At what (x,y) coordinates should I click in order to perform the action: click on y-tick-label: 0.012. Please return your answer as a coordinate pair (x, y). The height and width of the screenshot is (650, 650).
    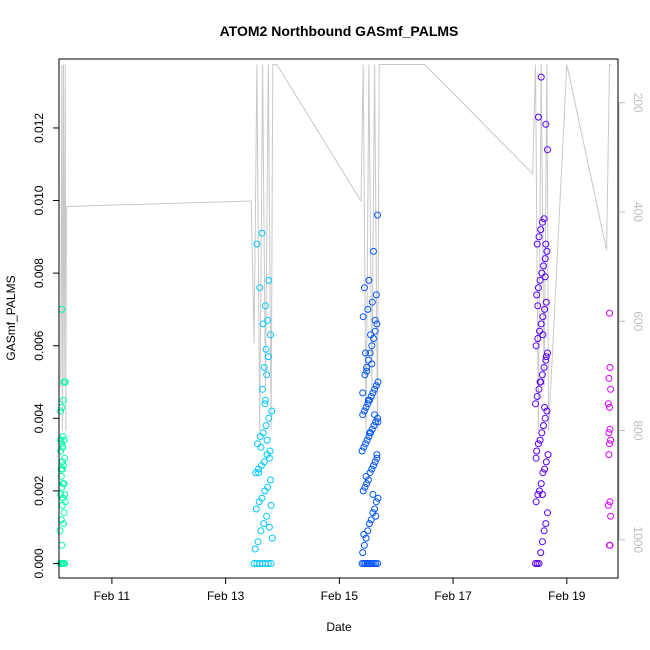
    Looking at the image, I should click on (39, 128).